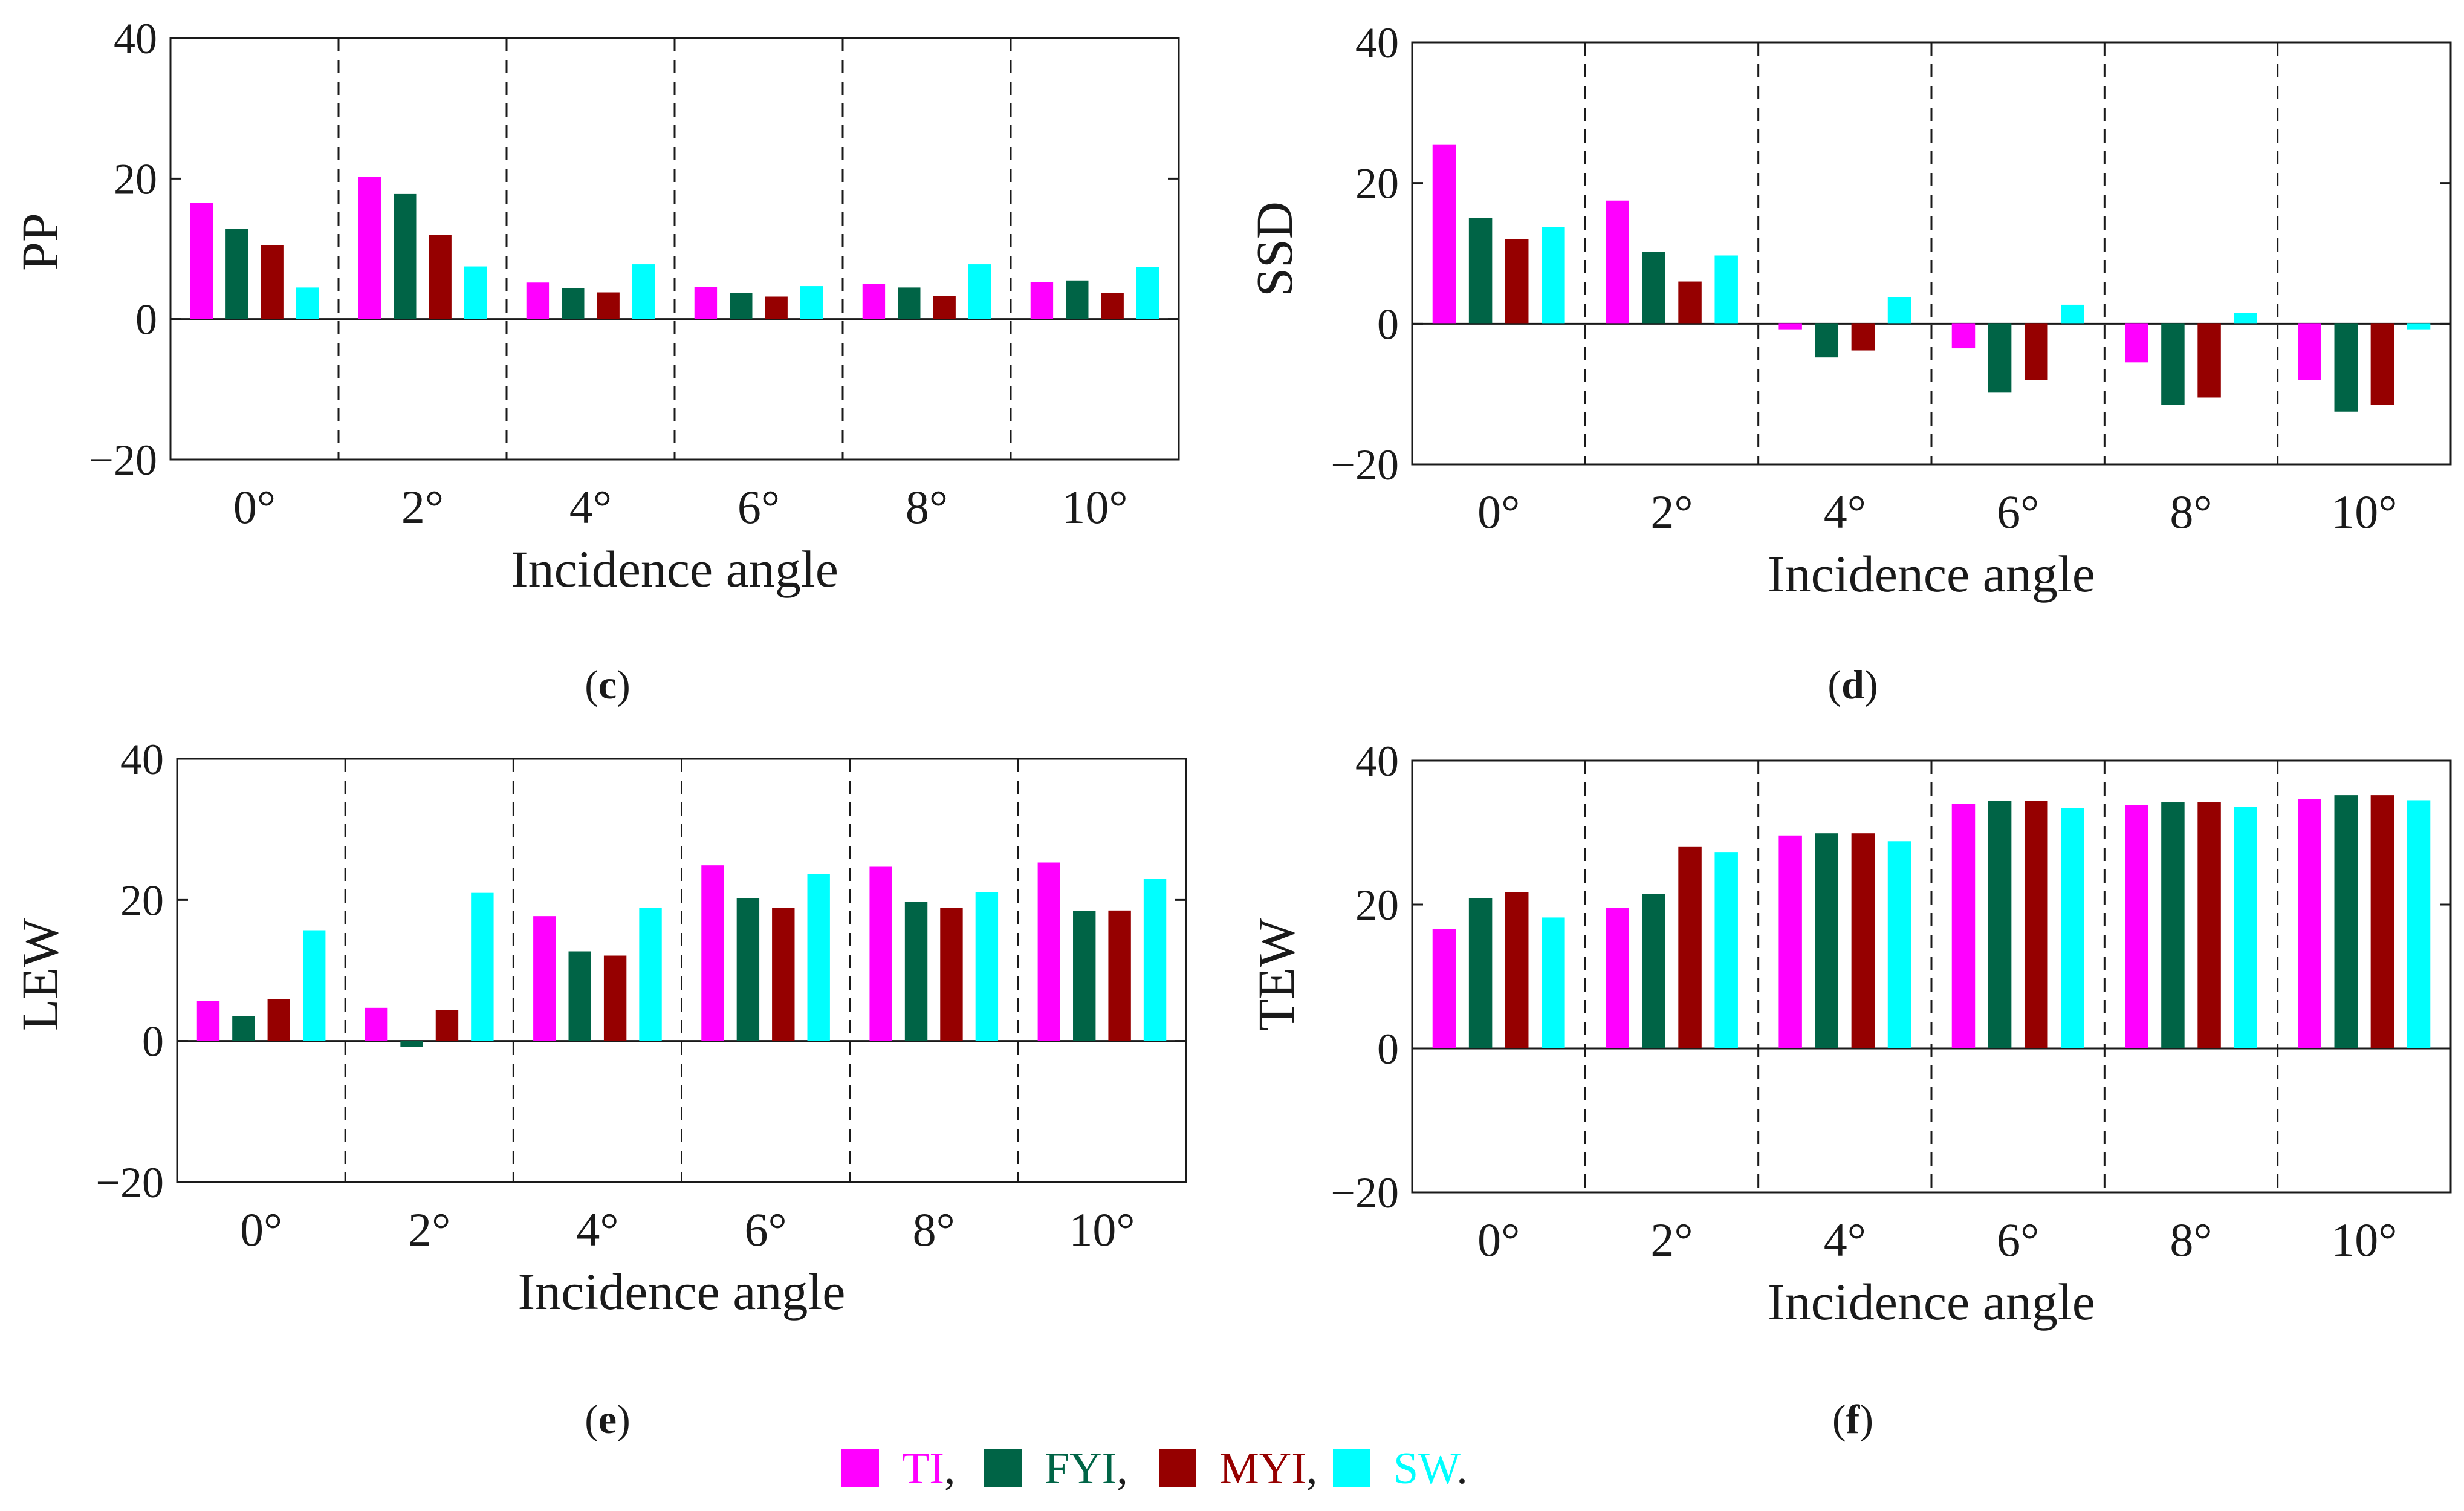 Image resolution: width=2464 pixels, height=1511 pixels. What do you see at coordinates (1276, 974) in the screenshot?
I see `y-axis-title: TEW` at bounding box center [1276, 974].